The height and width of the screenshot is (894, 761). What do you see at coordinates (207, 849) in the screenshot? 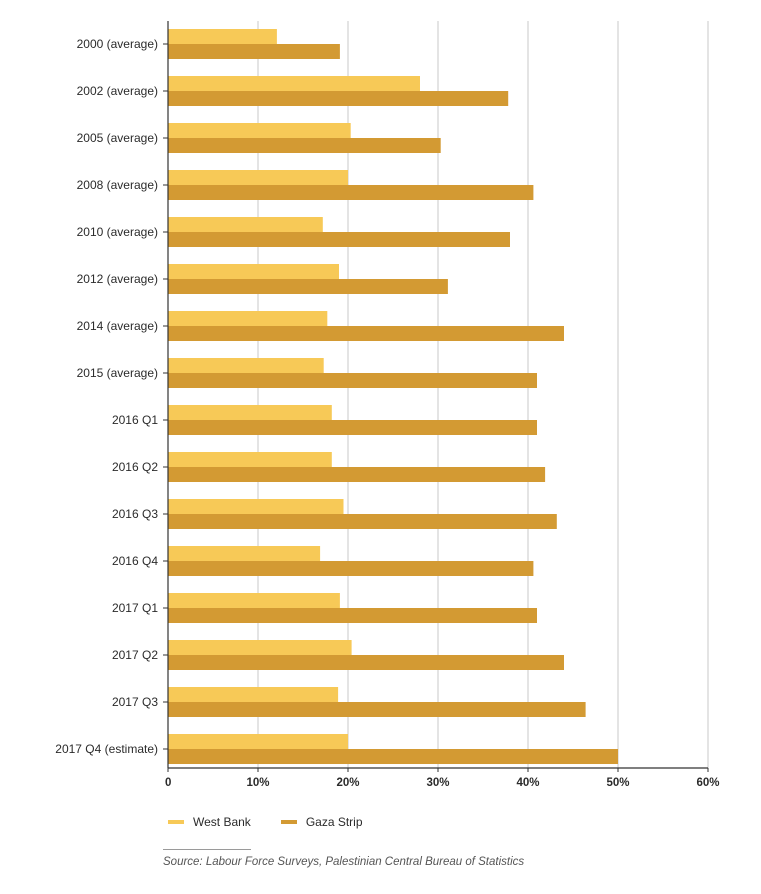
I see `source-divider` at bounding box center [207, 849].